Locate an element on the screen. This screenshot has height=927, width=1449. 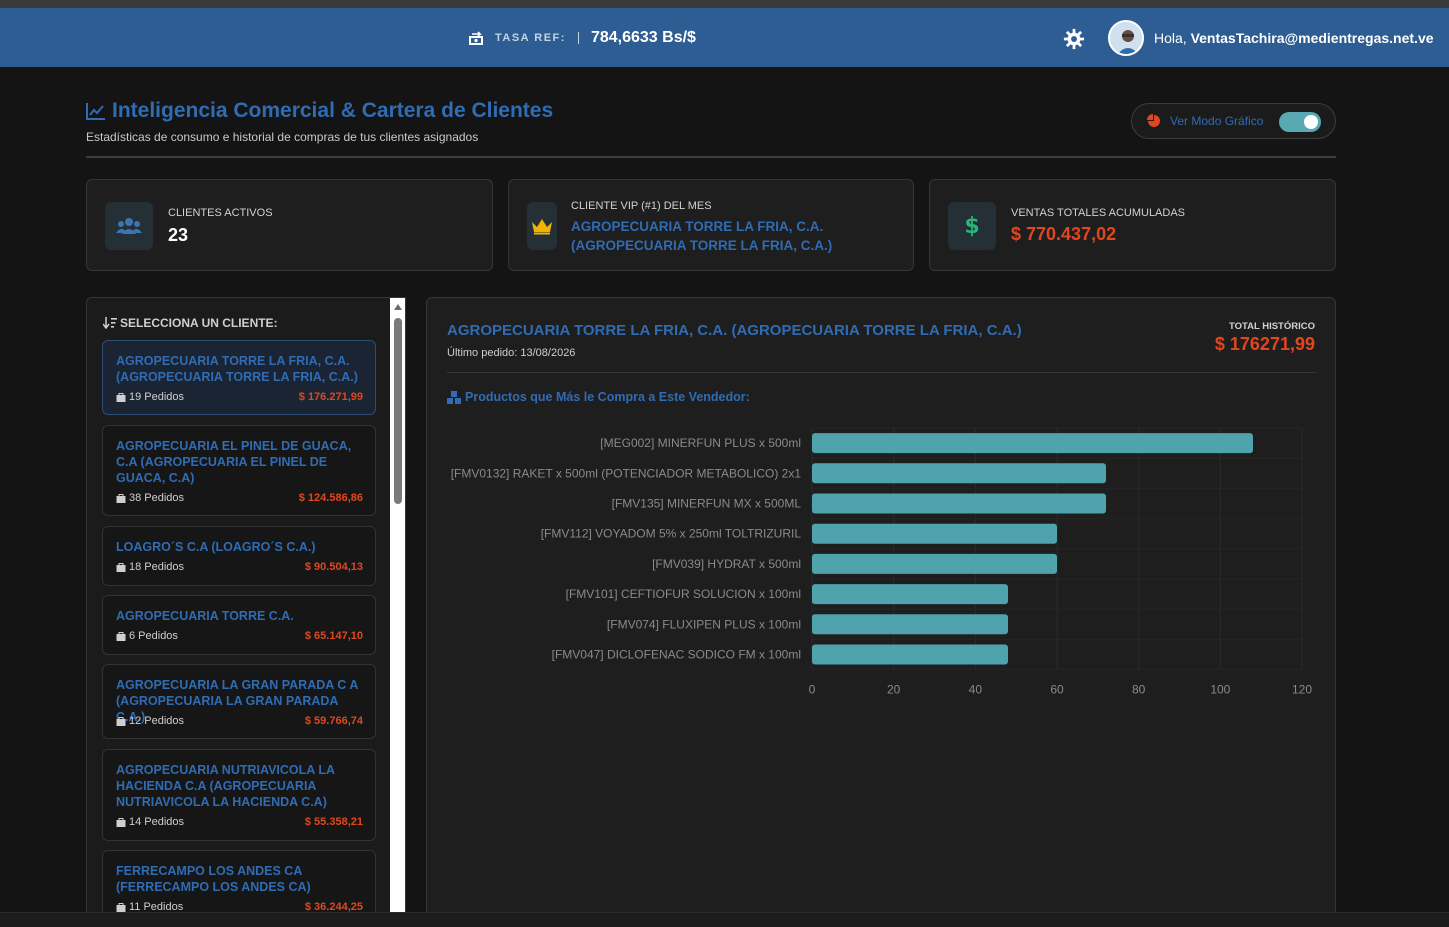
x-tick-label: 40 is located at coordinates (976, 690).